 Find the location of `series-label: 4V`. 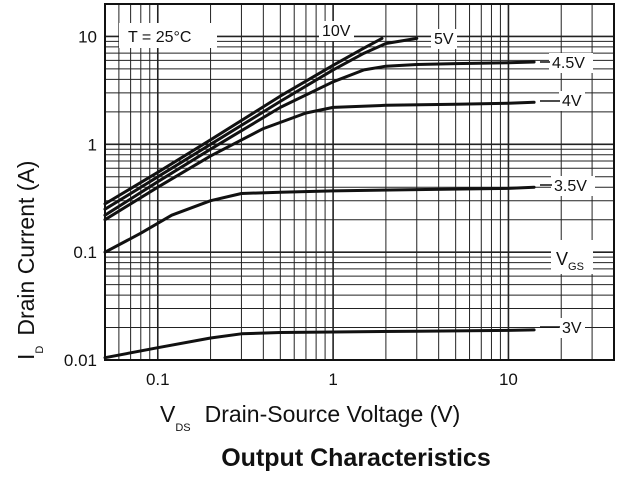

series-label: 4V is located at coordinates (572, 101).